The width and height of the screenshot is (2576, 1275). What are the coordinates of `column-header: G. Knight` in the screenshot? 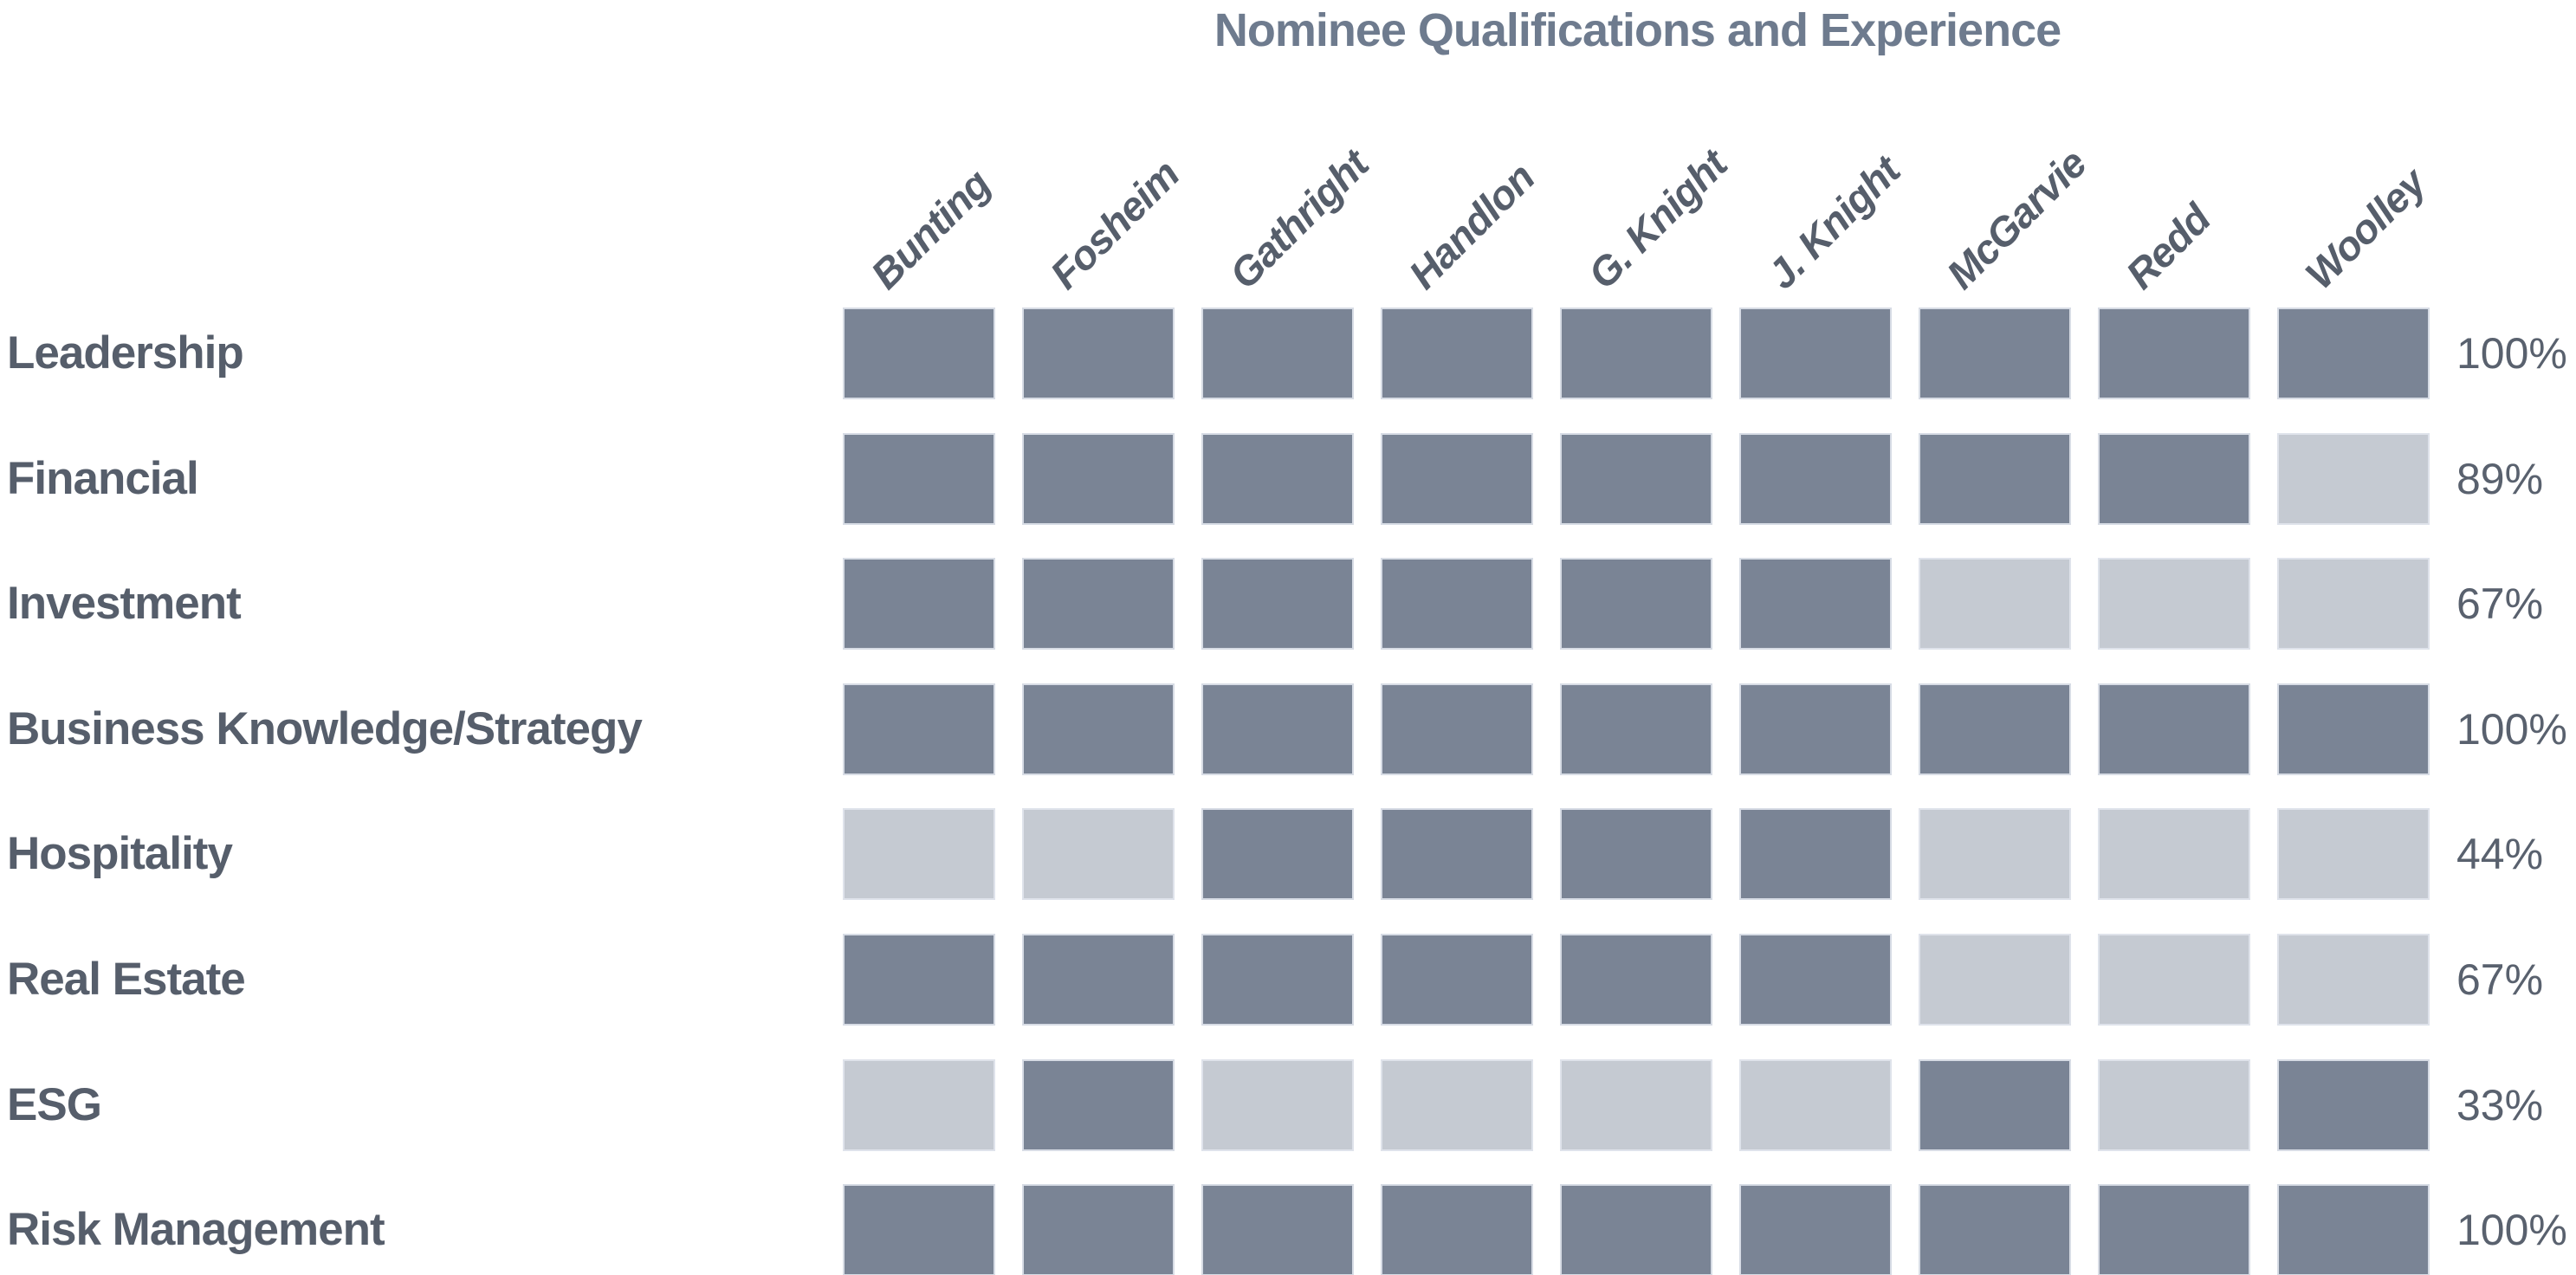 It's located at (1657, 219).